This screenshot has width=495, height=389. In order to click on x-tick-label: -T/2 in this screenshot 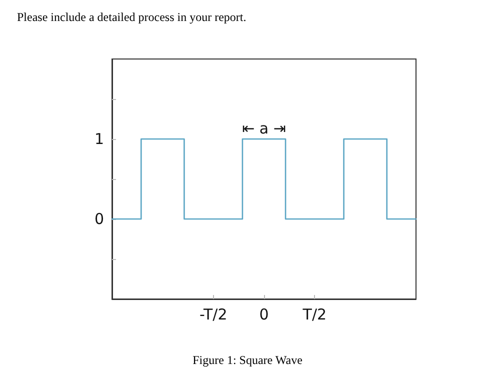, I will do `click(213, 315)`.